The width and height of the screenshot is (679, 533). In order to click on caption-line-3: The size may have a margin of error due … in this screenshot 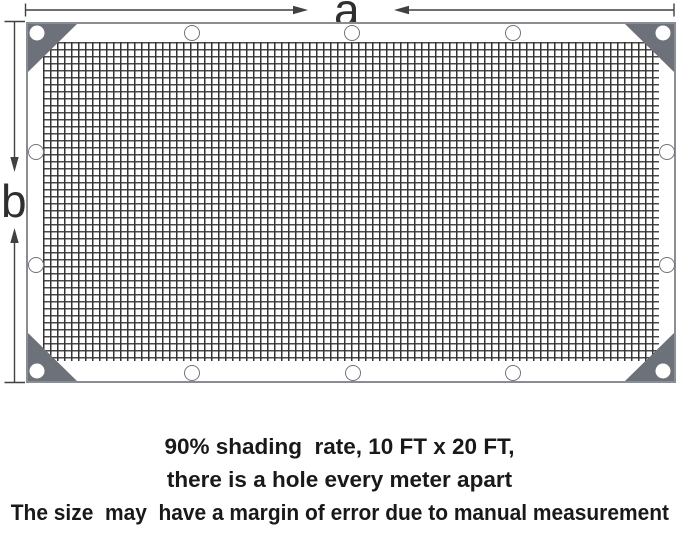, I will do `click(339, 512)`.